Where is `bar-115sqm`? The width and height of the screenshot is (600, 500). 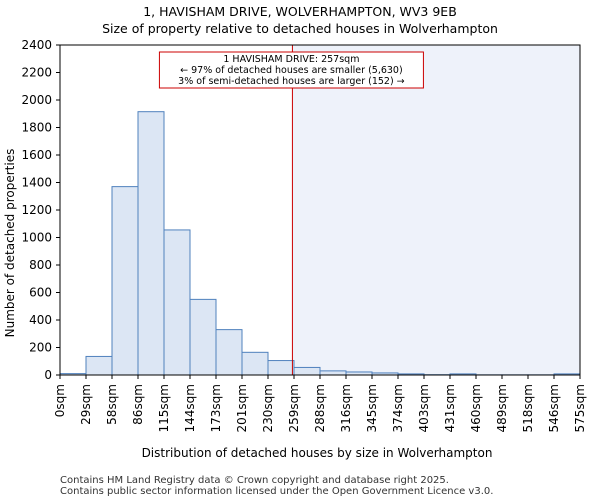
bar-115sqm is located at coordinates (177, 302).